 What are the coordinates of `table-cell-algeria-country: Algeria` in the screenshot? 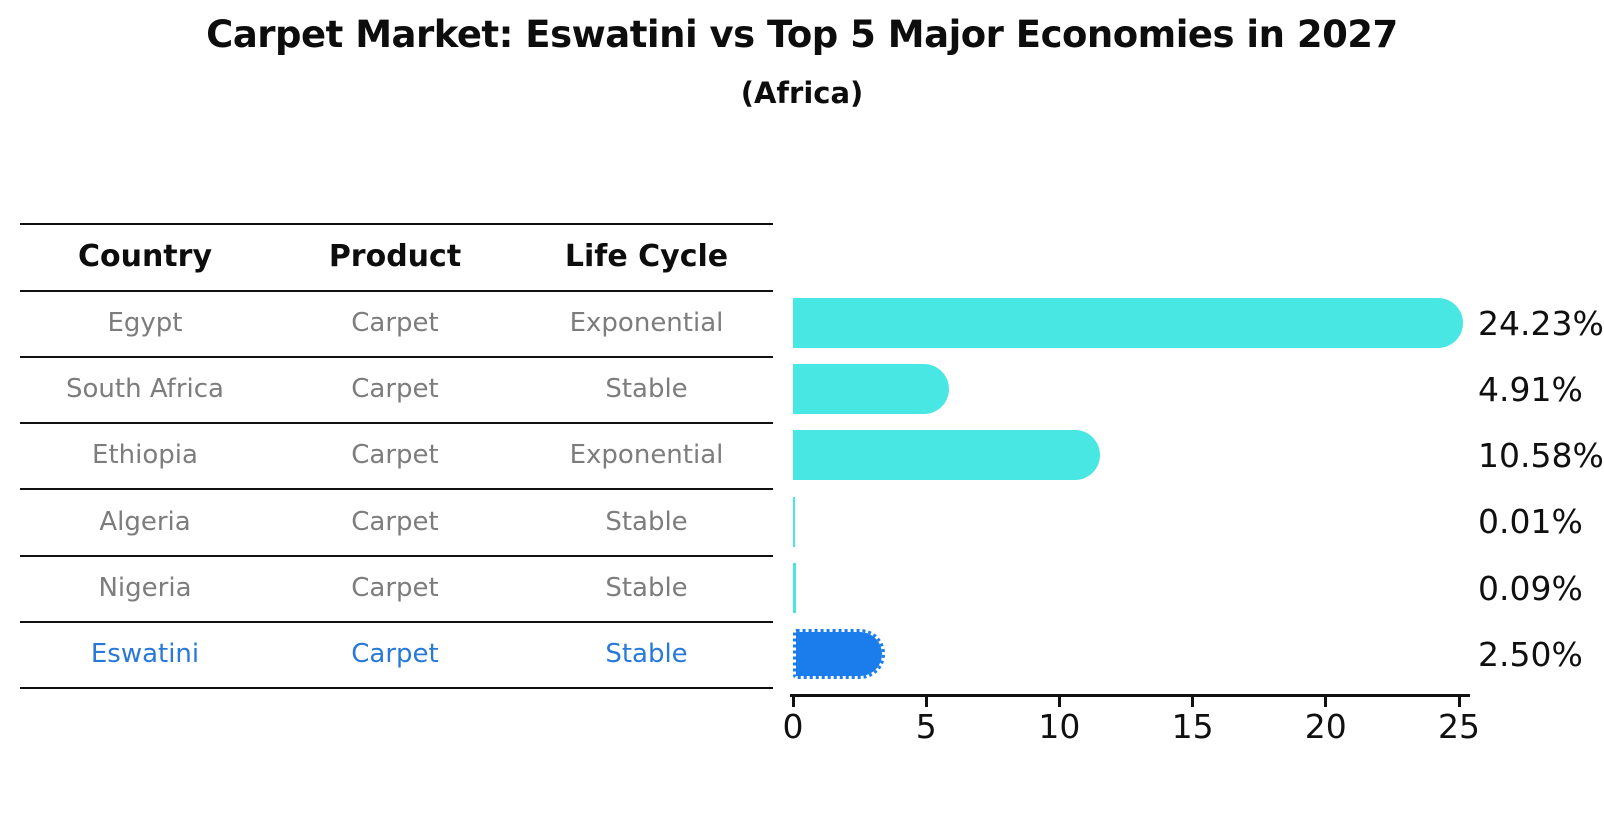 It's located at (145, 521).